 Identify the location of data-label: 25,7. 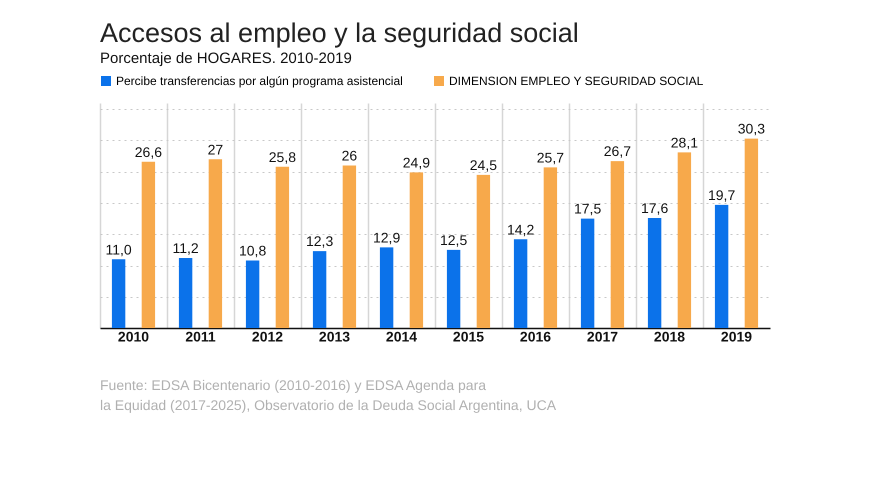
(550, 157).